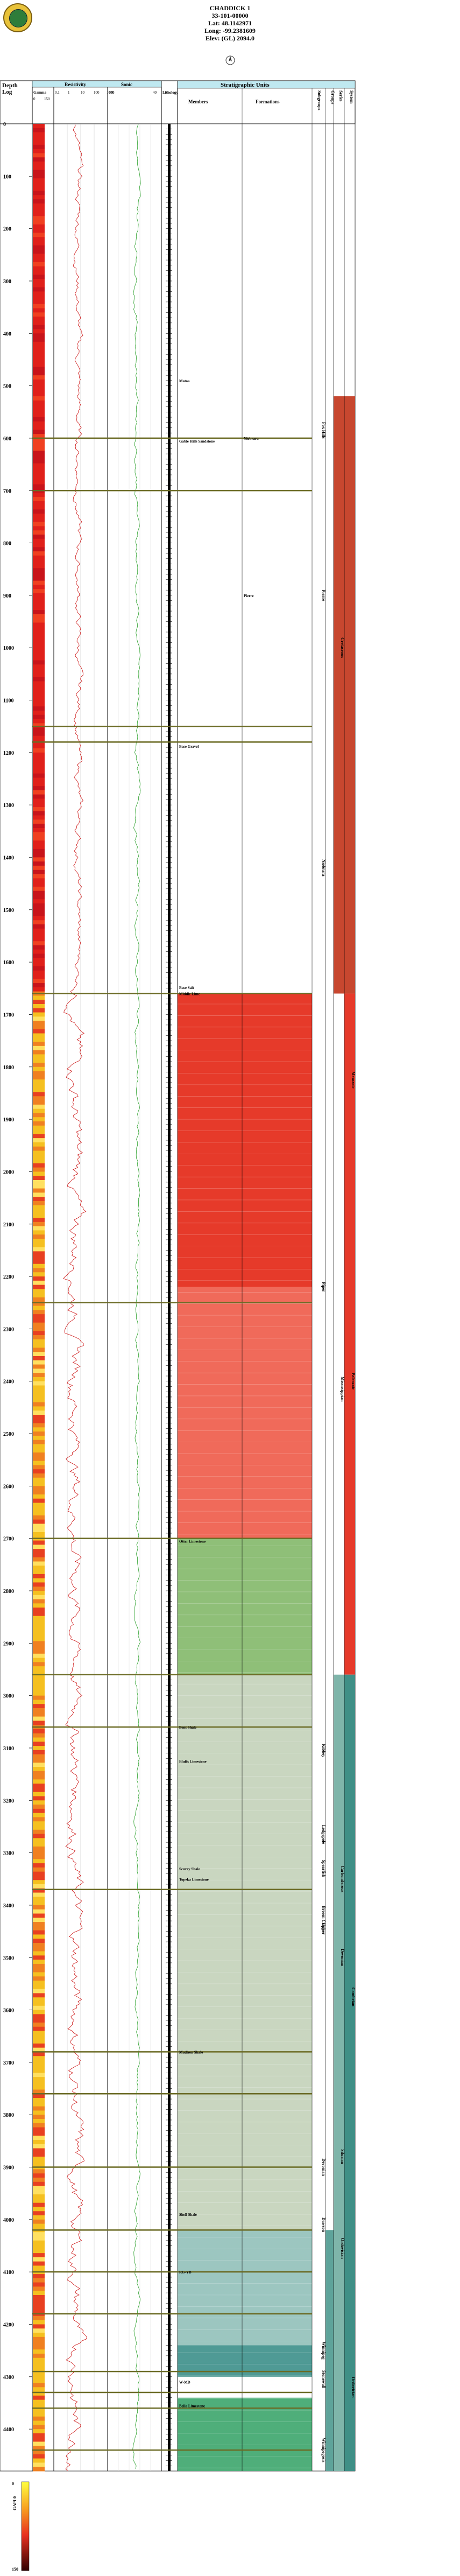 The image size is (460, 2576). What do you see at coordinates (323, 1750) in the screenshot?
I see `subgroup-label: Kibbey` at bounding box center [323, 1750].